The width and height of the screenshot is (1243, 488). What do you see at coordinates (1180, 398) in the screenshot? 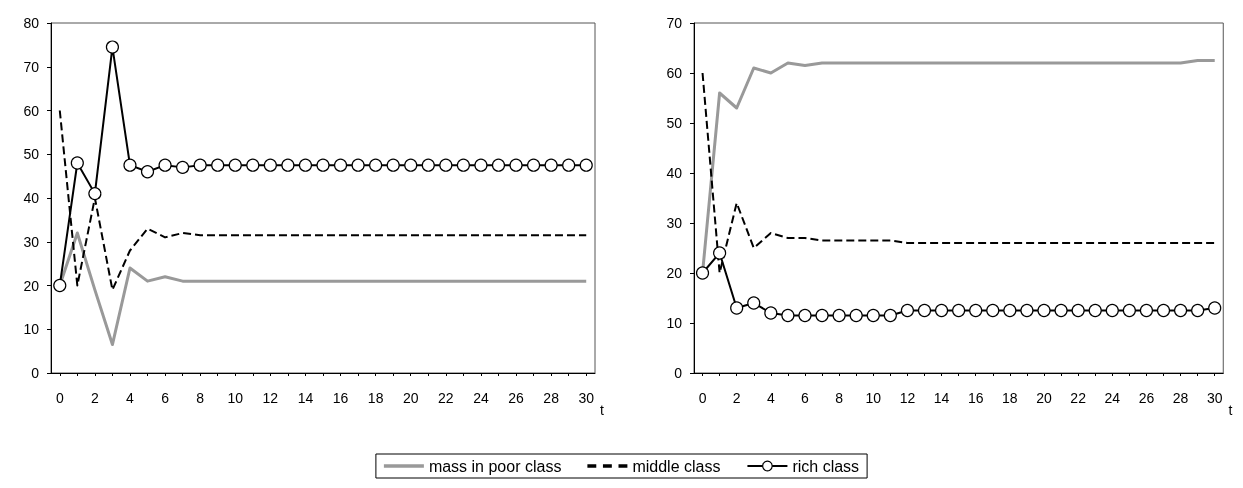
I see `x-tick-label: 28` at bounding box center [1180, 398].